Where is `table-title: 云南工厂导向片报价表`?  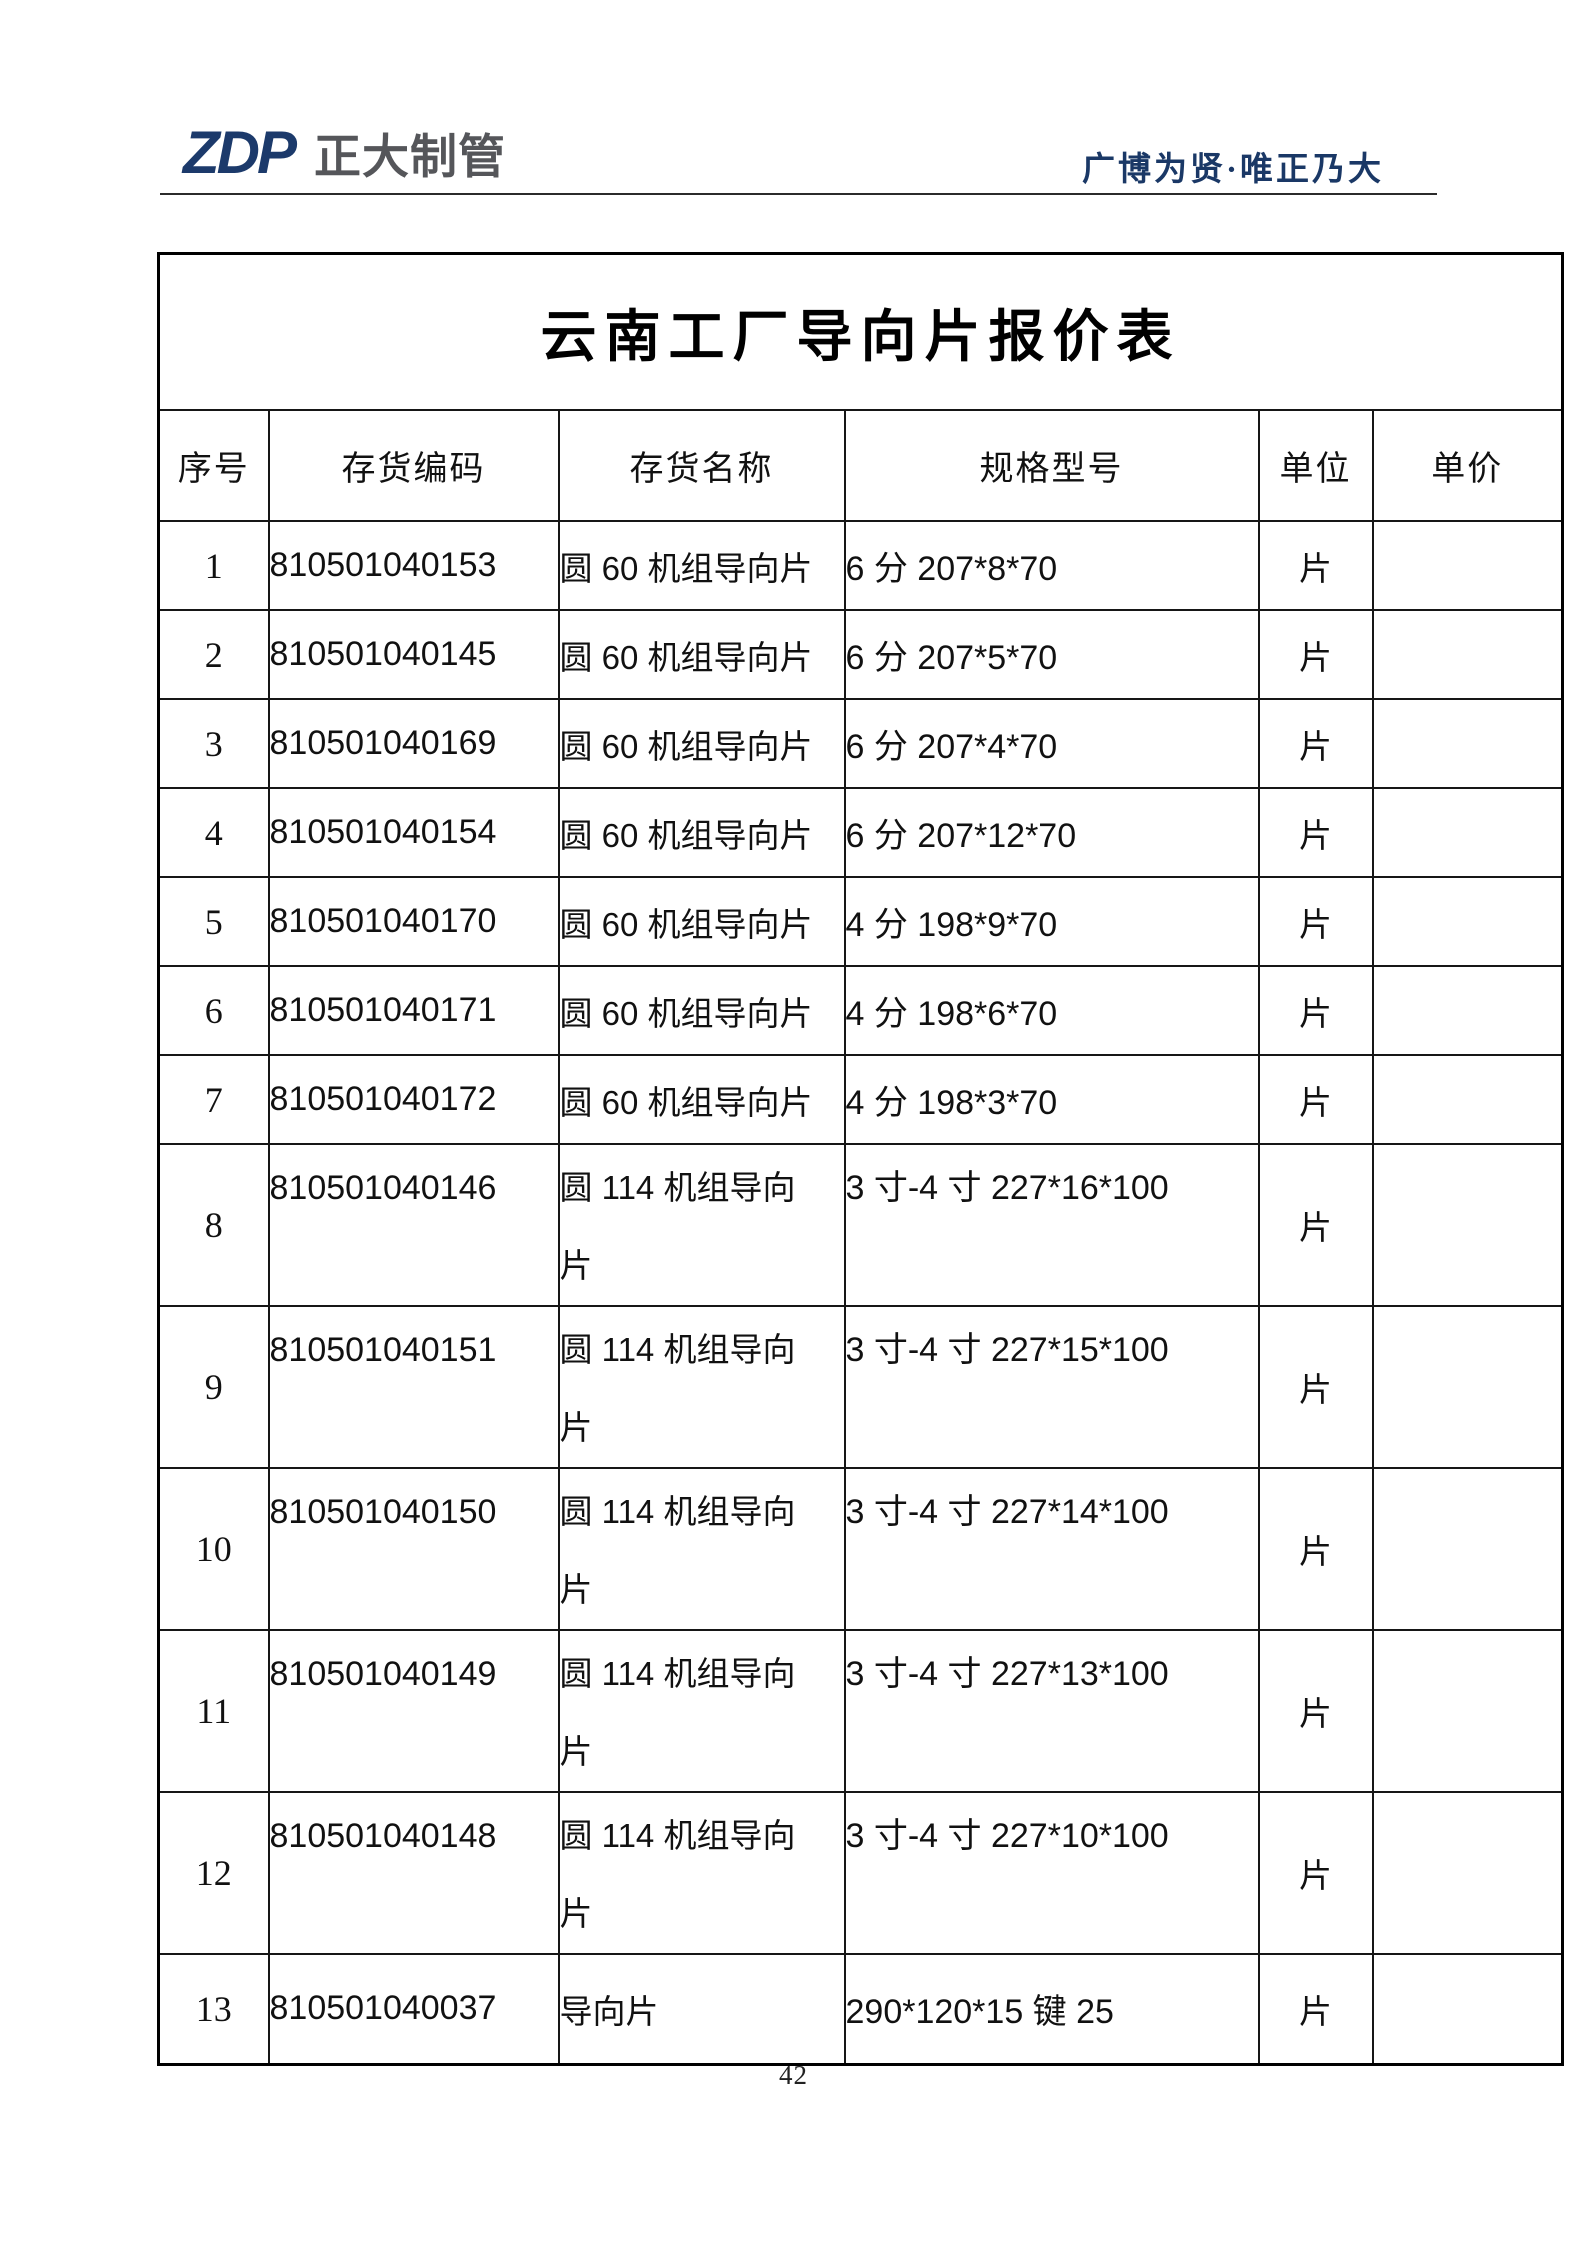 table-title: 云南工厂导向片报价表 is located at coordinates (860, 331).